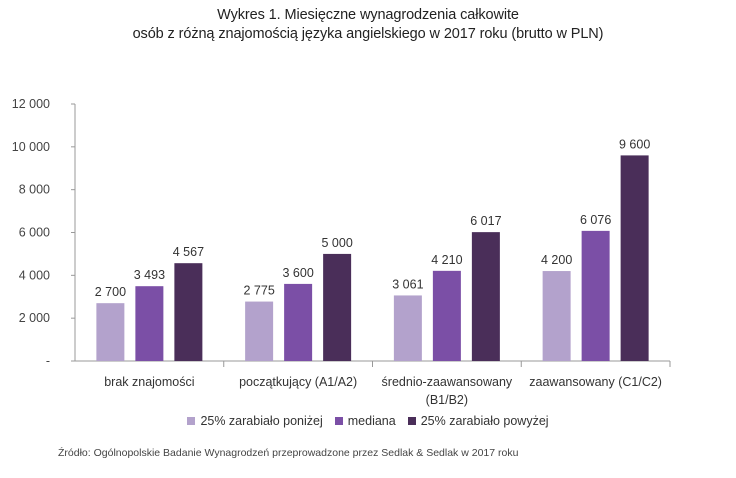  I want to click on y-tick-label: 4 000, so click(34, 275).